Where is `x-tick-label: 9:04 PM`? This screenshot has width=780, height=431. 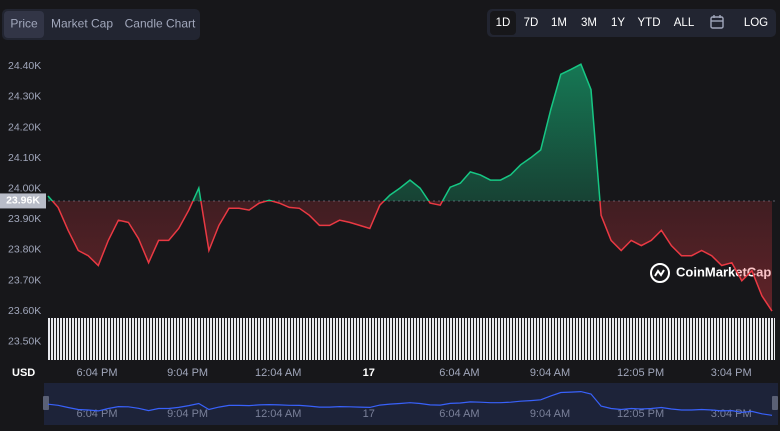 x-tick-label: 9:04 PM is located at coordinates (187, 373).